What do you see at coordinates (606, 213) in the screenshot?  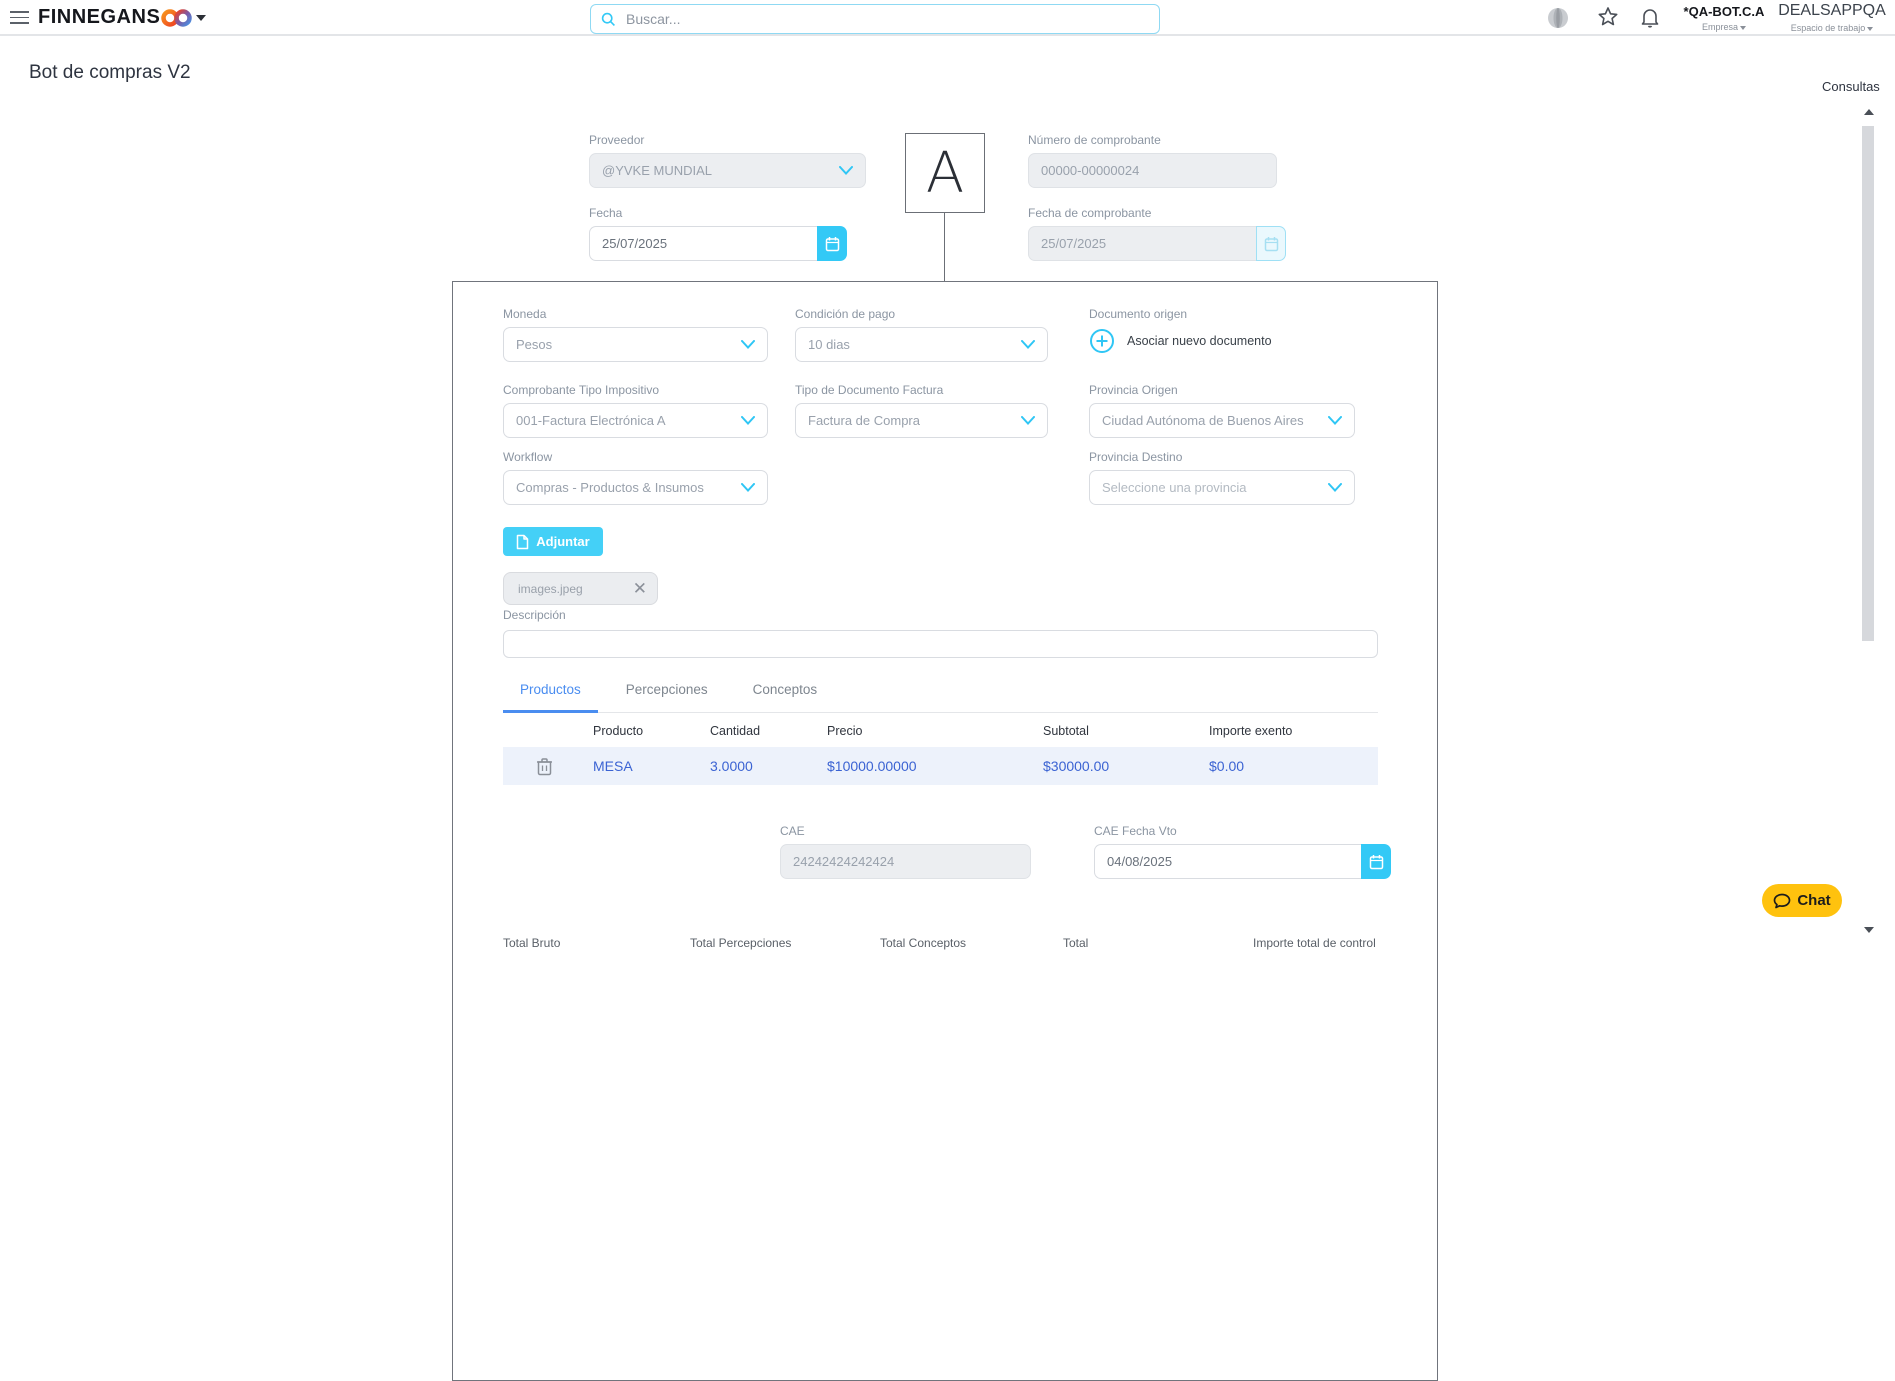 I see `fecha-label: Fecha` at bounding box center [606, 213].